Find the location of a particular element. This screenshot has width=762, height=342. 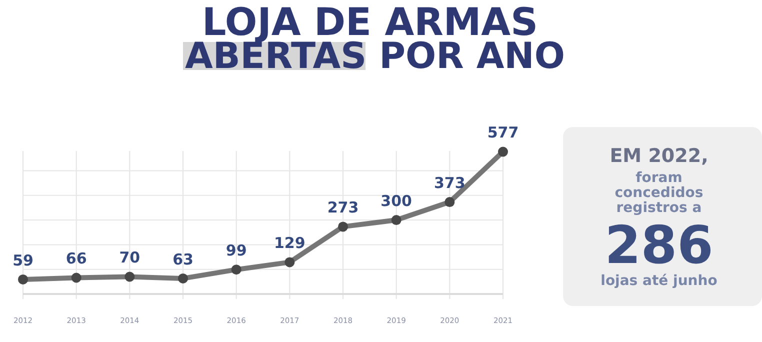

text: foram is located at coordinates (659, 178).